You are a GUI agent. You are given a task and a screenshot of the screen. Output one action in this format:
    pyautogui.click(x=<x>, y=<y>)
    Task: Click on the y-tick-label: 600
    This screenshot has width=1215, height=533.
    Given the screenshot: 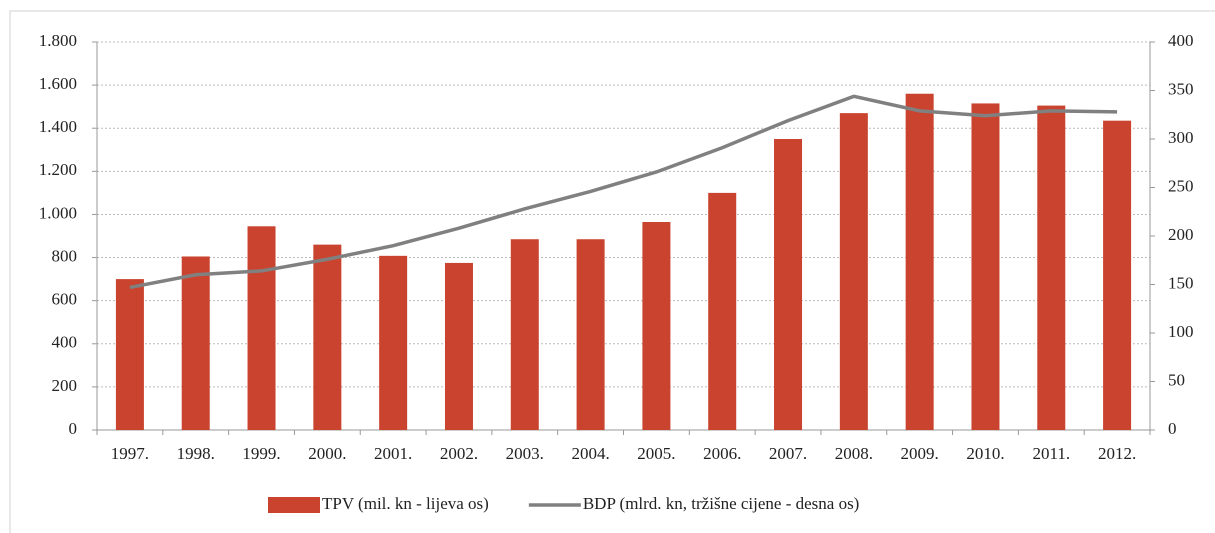 What is the action you would take?
    pyautogui.click(x=65, y=299)
    